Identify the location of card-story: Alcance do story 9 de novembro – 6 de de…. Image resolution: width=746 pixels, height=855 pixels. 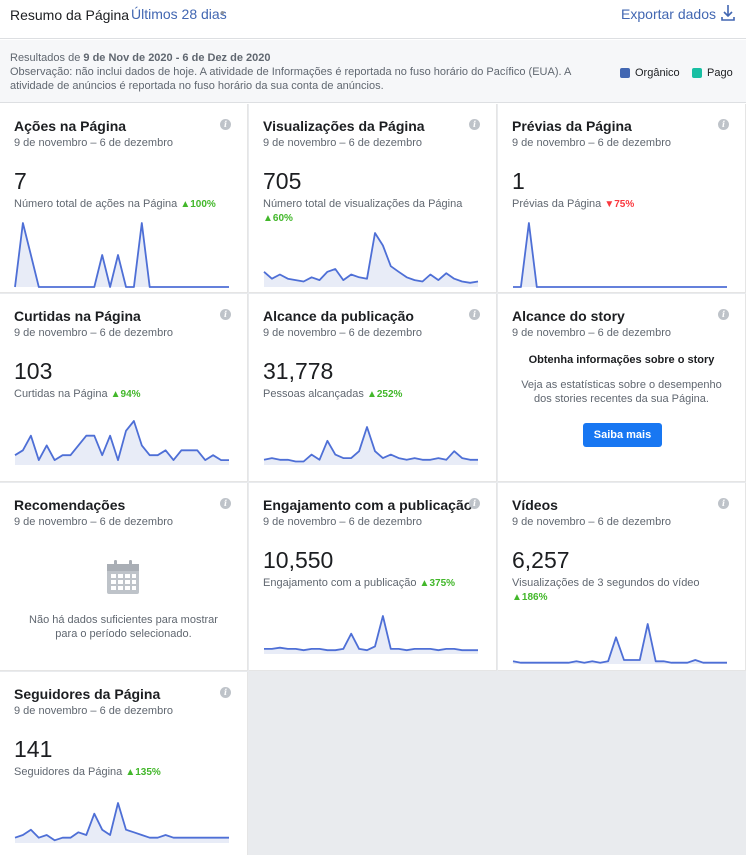
(622, 388).